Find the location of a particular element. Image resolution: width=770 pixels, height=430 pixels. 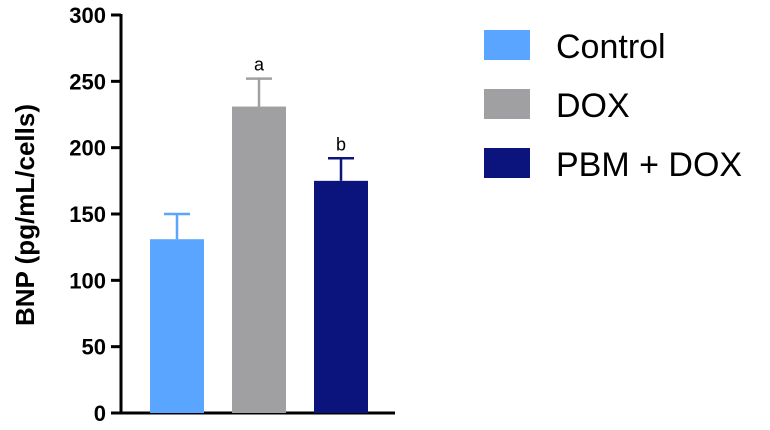

y-axis: 0 50 100 150 200 250 300 is located at coordinates (96, 214).